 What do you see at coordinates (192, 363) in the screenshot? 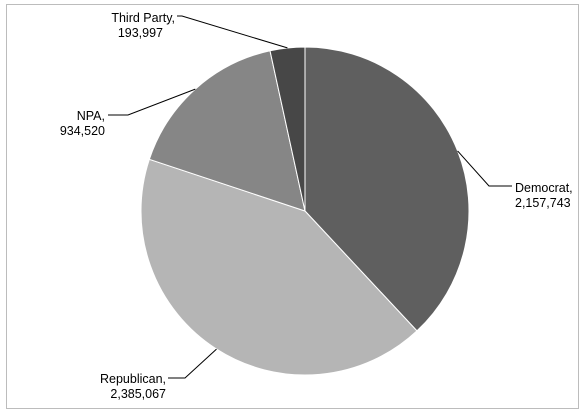
I see `leader-line-republican` at bounding box center [192, 363].